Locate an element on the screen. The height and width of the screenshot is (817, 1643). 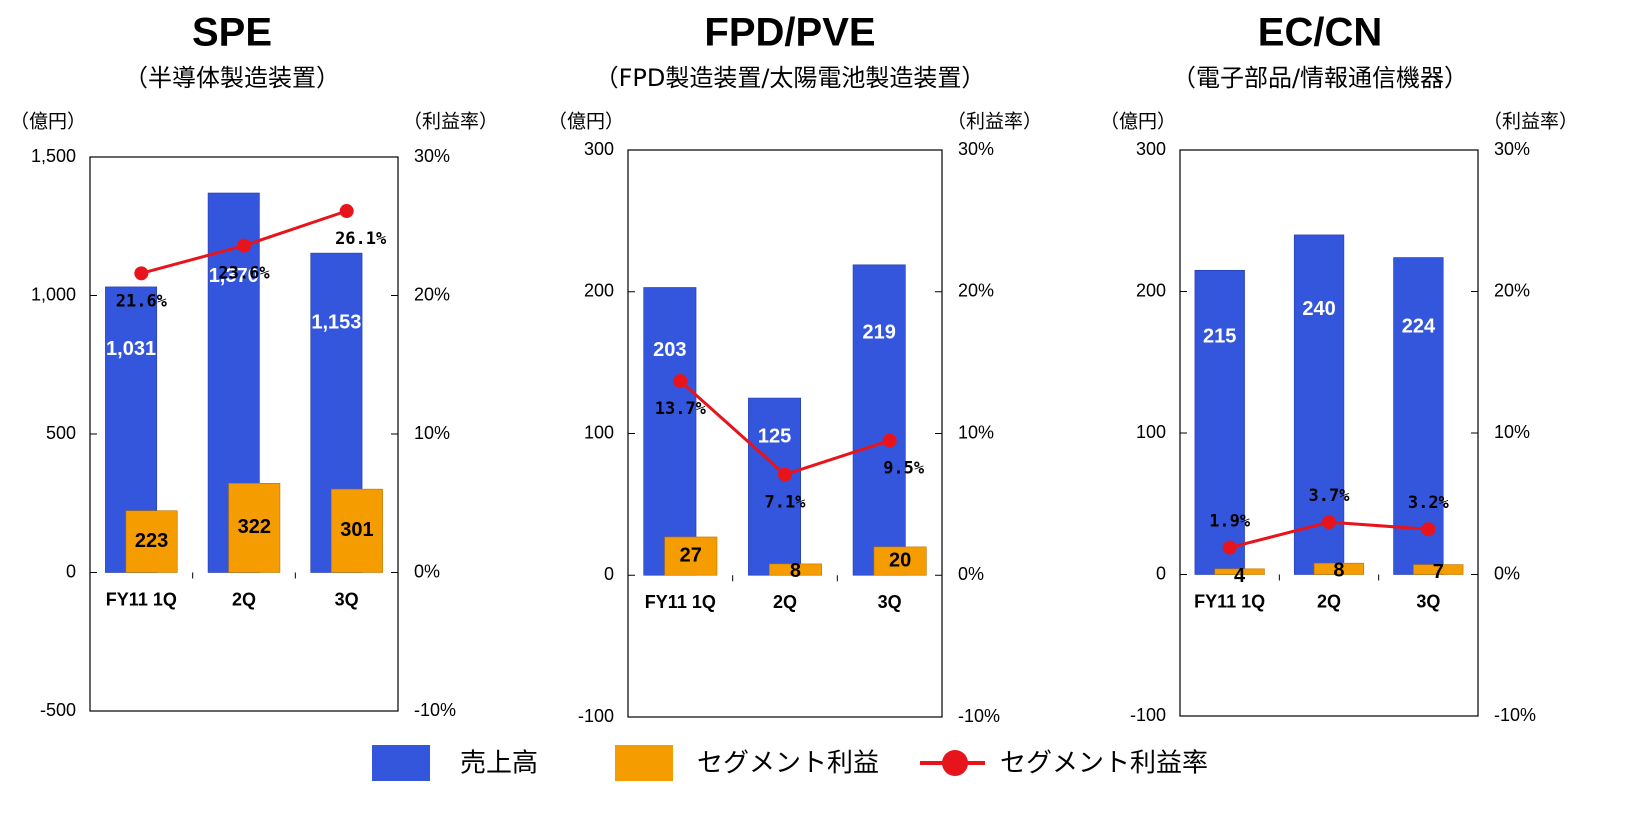
line-value-label: 9.5% is located at coordinates (904, 469).